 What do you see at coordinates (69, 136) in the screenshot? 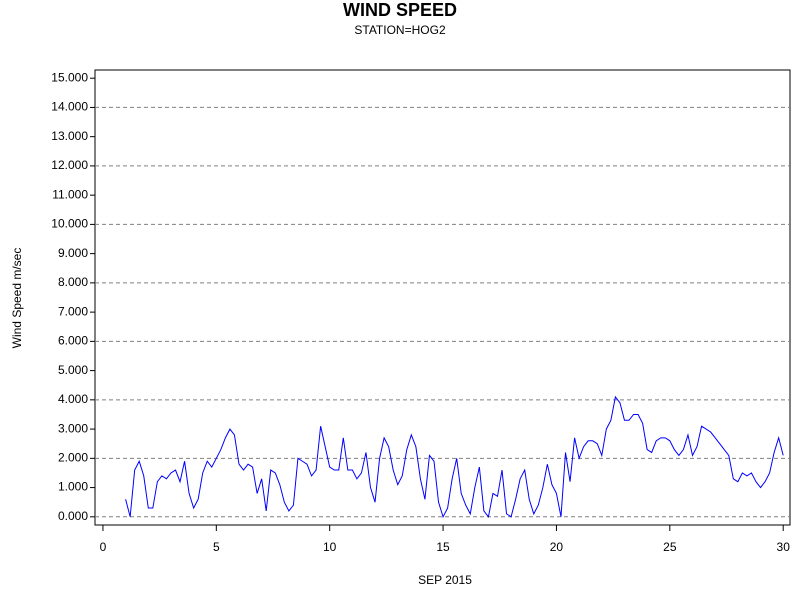
I see `y-tick-label: 13.000` at bounding box center [69, 136].